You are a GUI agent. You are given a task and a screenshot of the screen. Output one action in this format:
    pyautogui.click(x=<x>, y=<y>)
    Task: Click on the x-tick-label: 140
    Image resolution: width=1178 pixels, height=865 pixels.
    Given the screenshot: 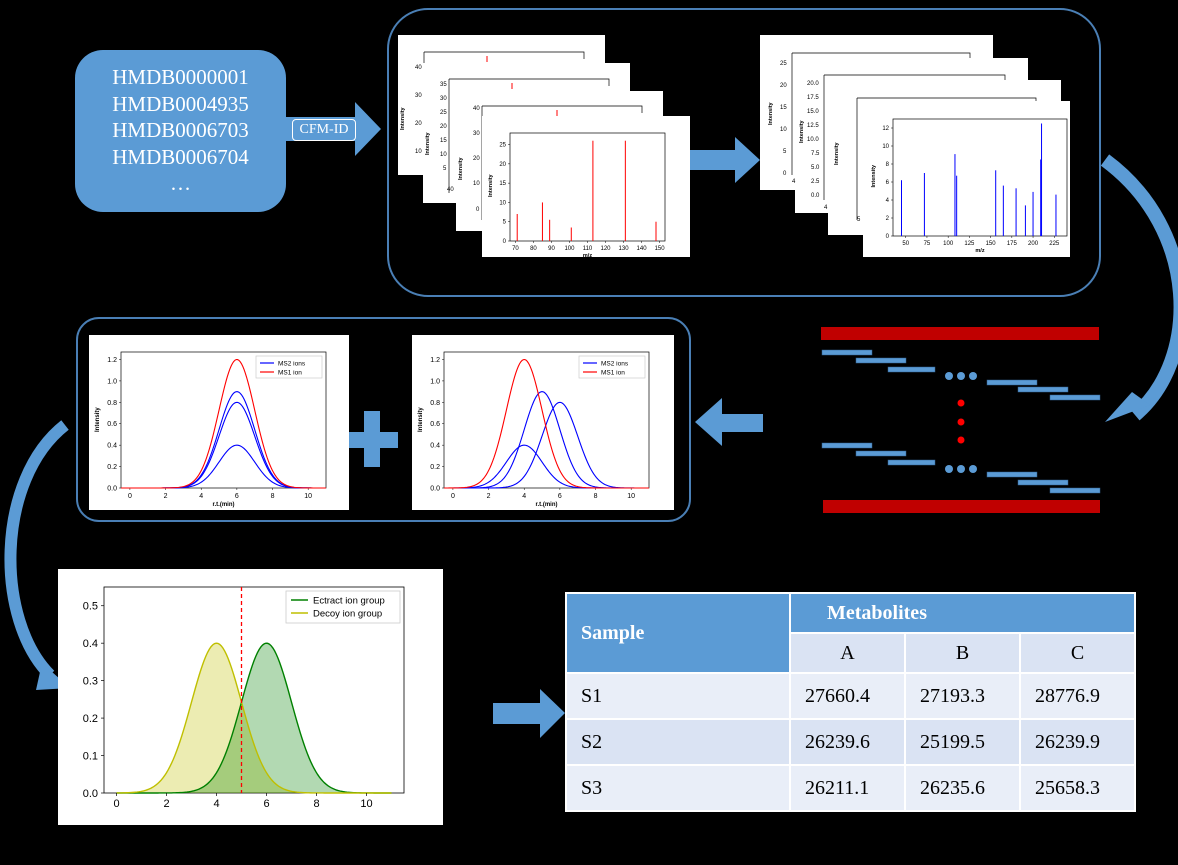 What is the action you would take?
    pyautogui.click(x=642, y=249)
    